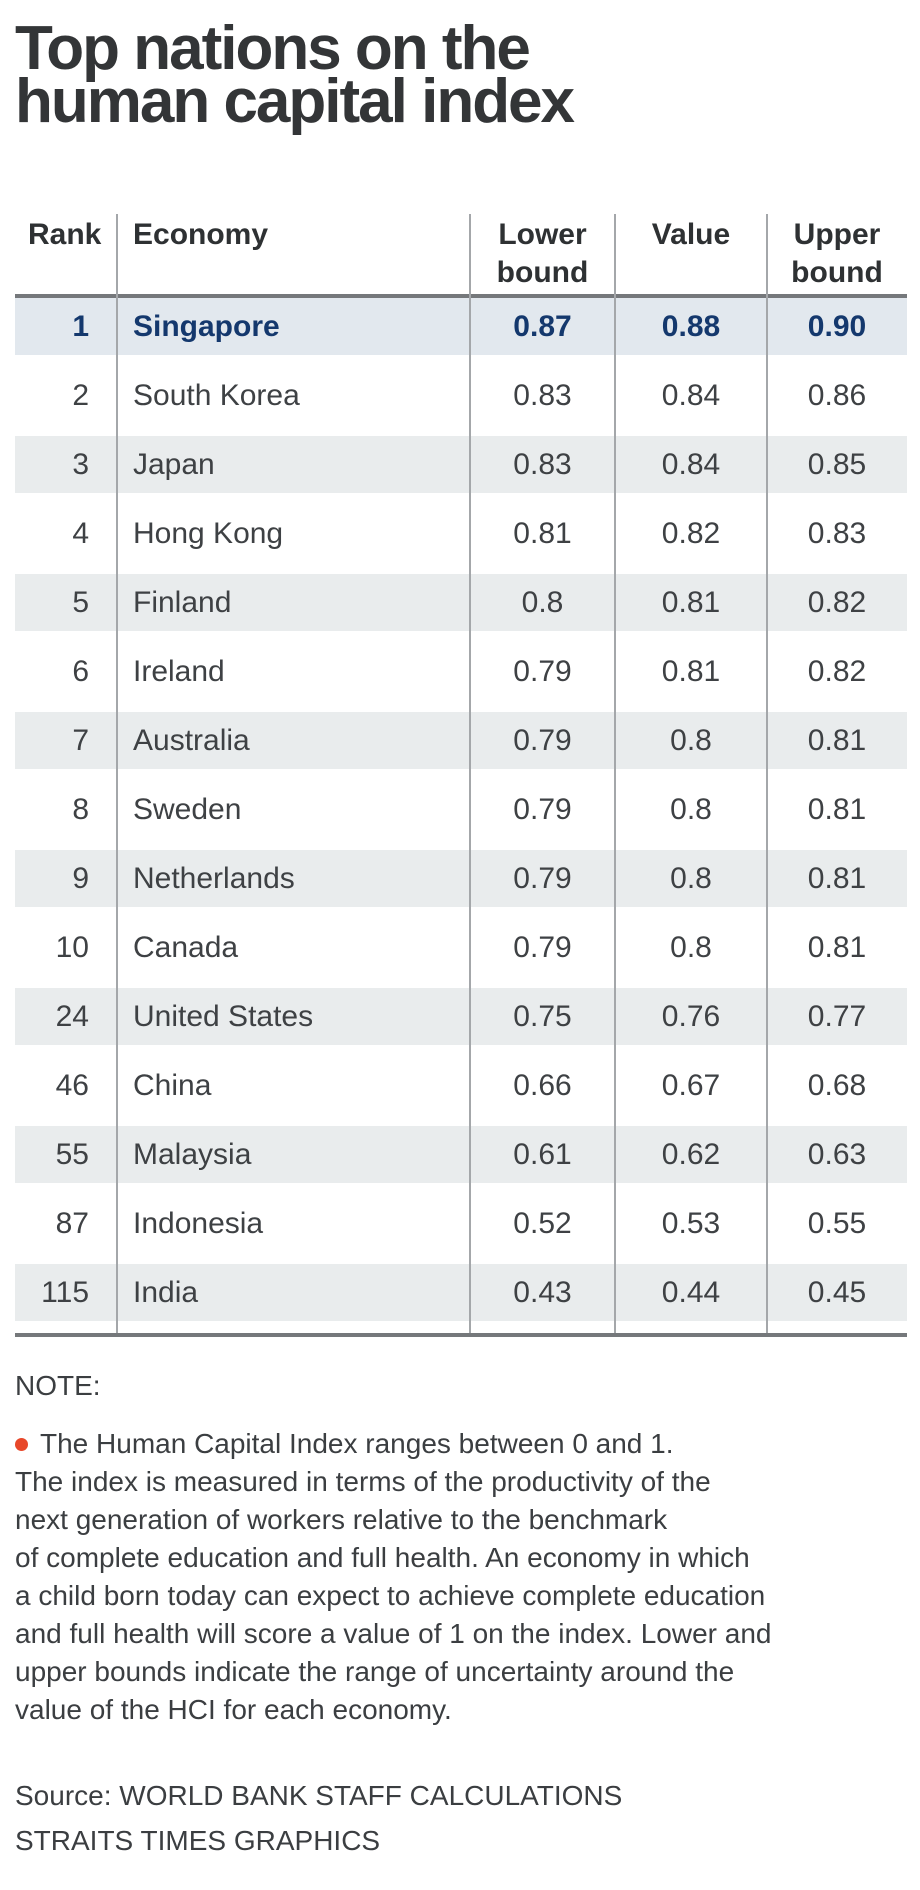  I want to click on table-row: 4 Hong Kong 0.81 0.82 0.83, so click(461, 539).